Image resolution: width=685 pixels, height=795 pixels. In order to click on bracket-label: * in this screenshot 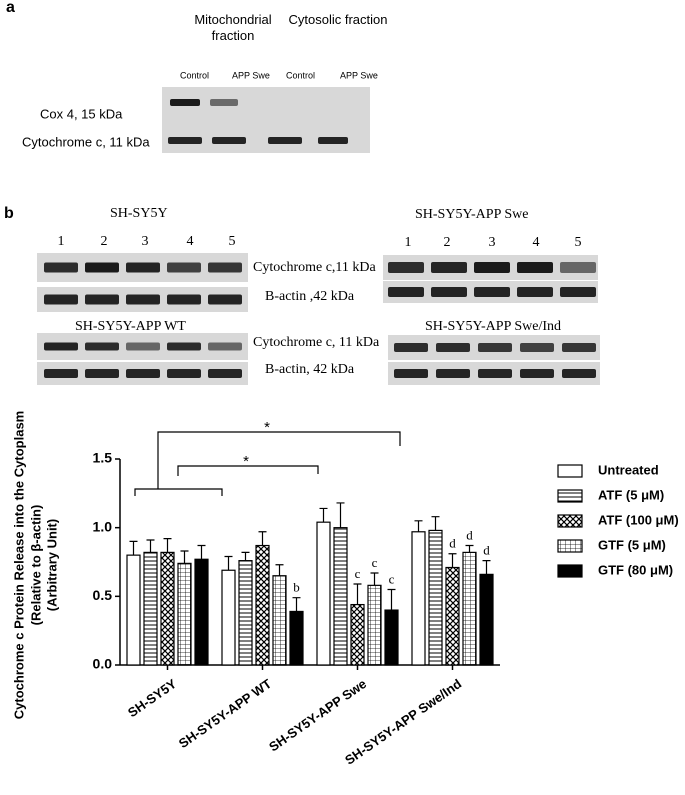, I will do `click(246, 461)`.